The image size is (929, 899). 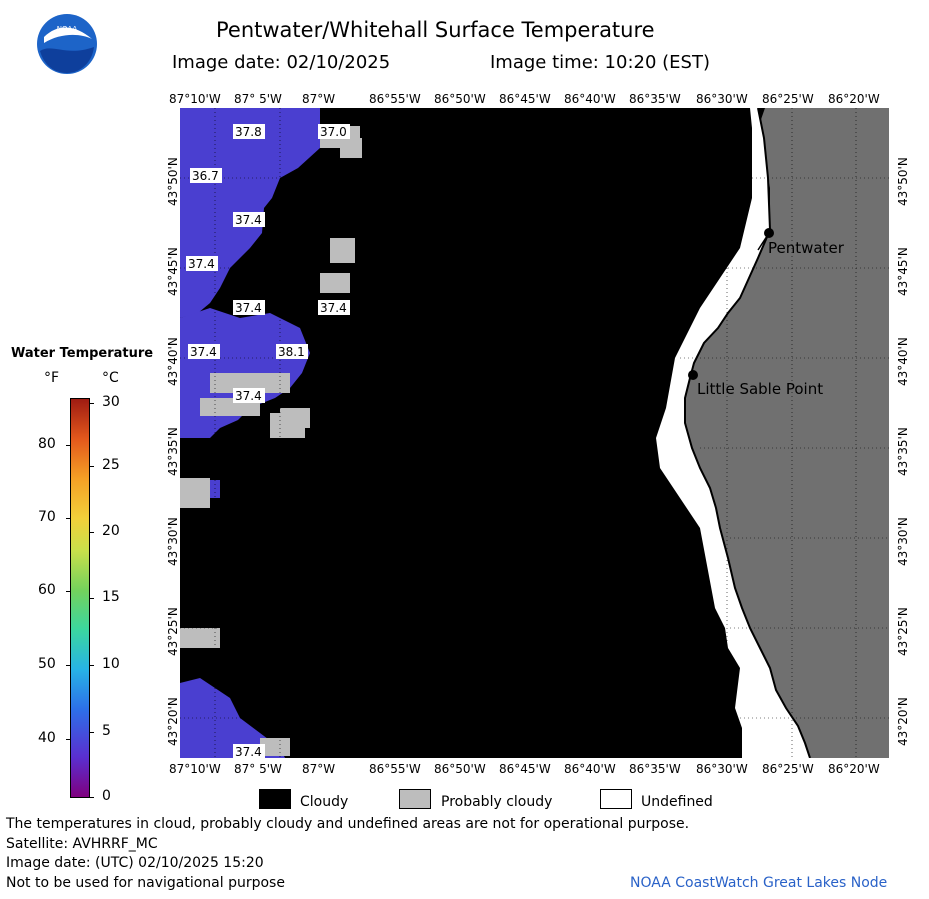 What do you see at coordinates (106, 796) in the screenshot?
I see `celsius-tick-label: 0` at bounding box center [106, 796].